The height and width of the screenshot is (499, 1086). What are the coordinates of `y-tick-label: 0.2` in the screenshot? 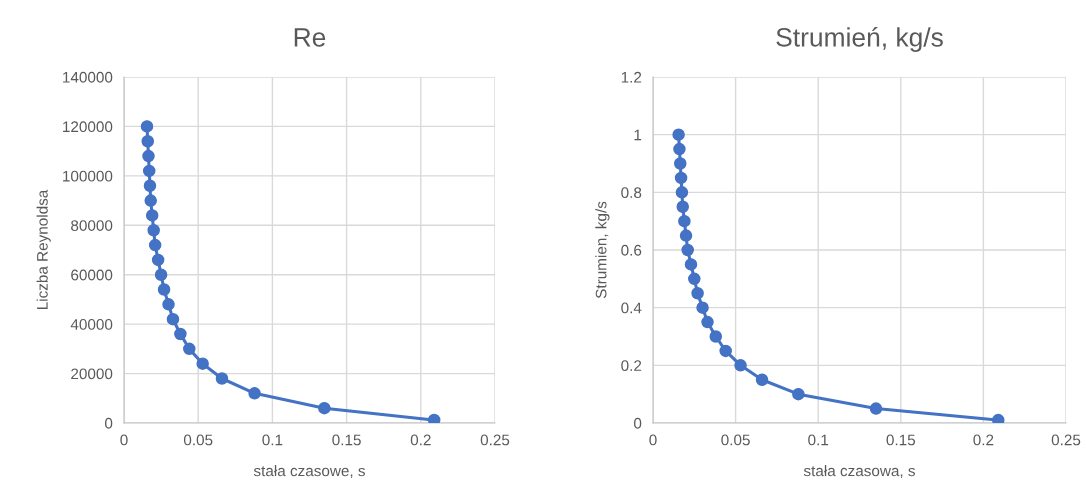 It's located at (631, 366).